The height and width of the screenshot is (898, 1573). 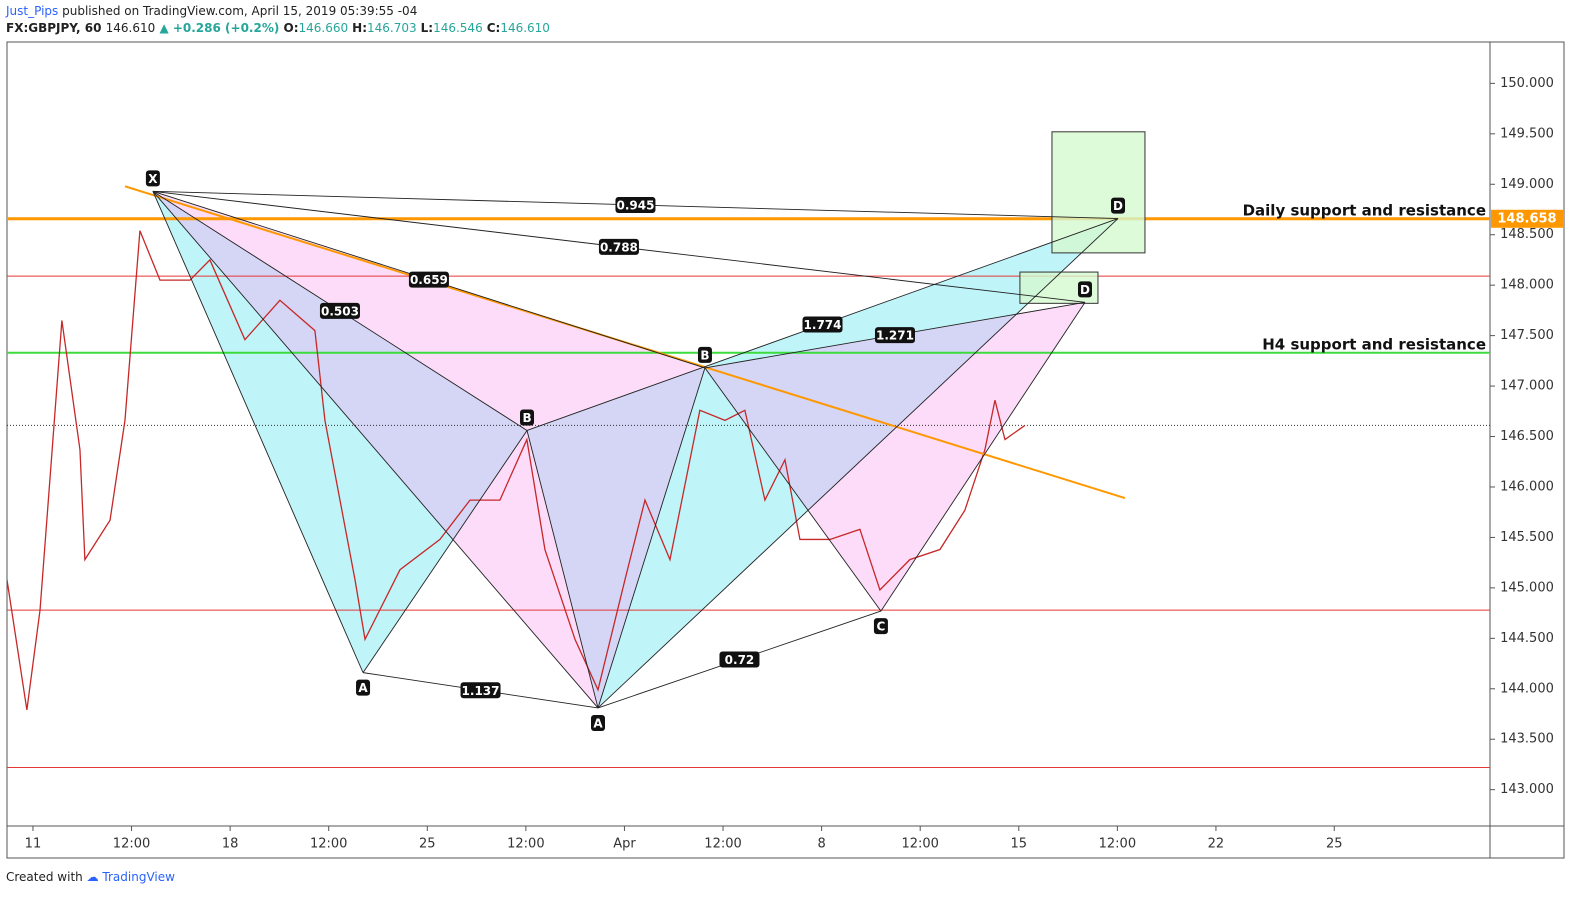 What do you see at coordinates (33, 844) in the screenshot?
I see `x-tick-label: 11` at bounding box center [33, 844].